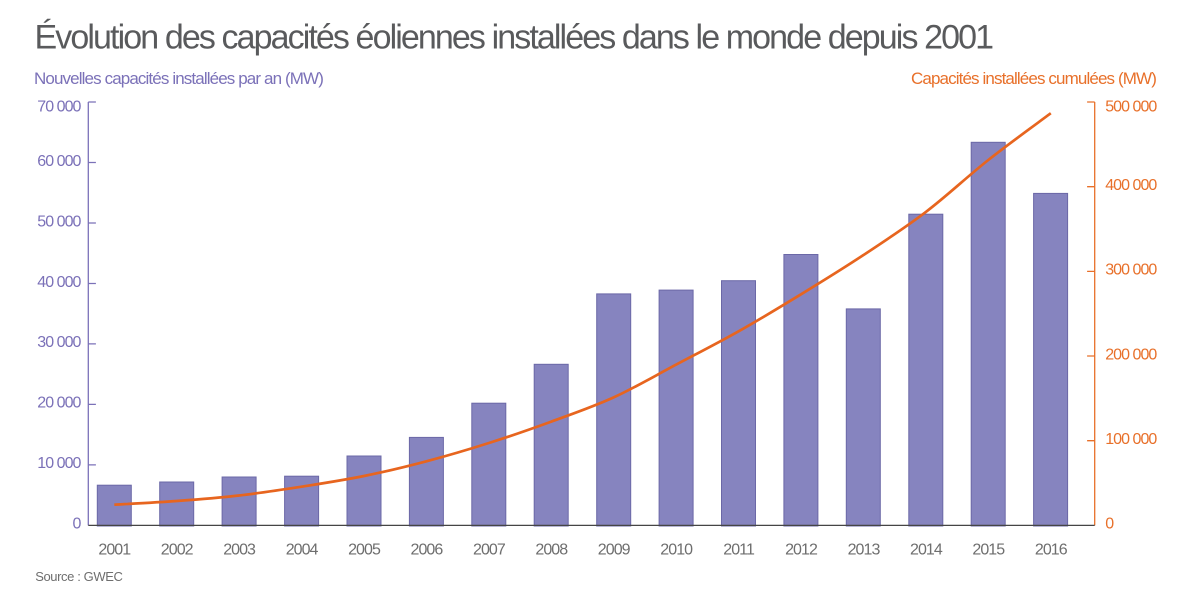  I want to click on svg-text: 200 000, so click(1131, 354).